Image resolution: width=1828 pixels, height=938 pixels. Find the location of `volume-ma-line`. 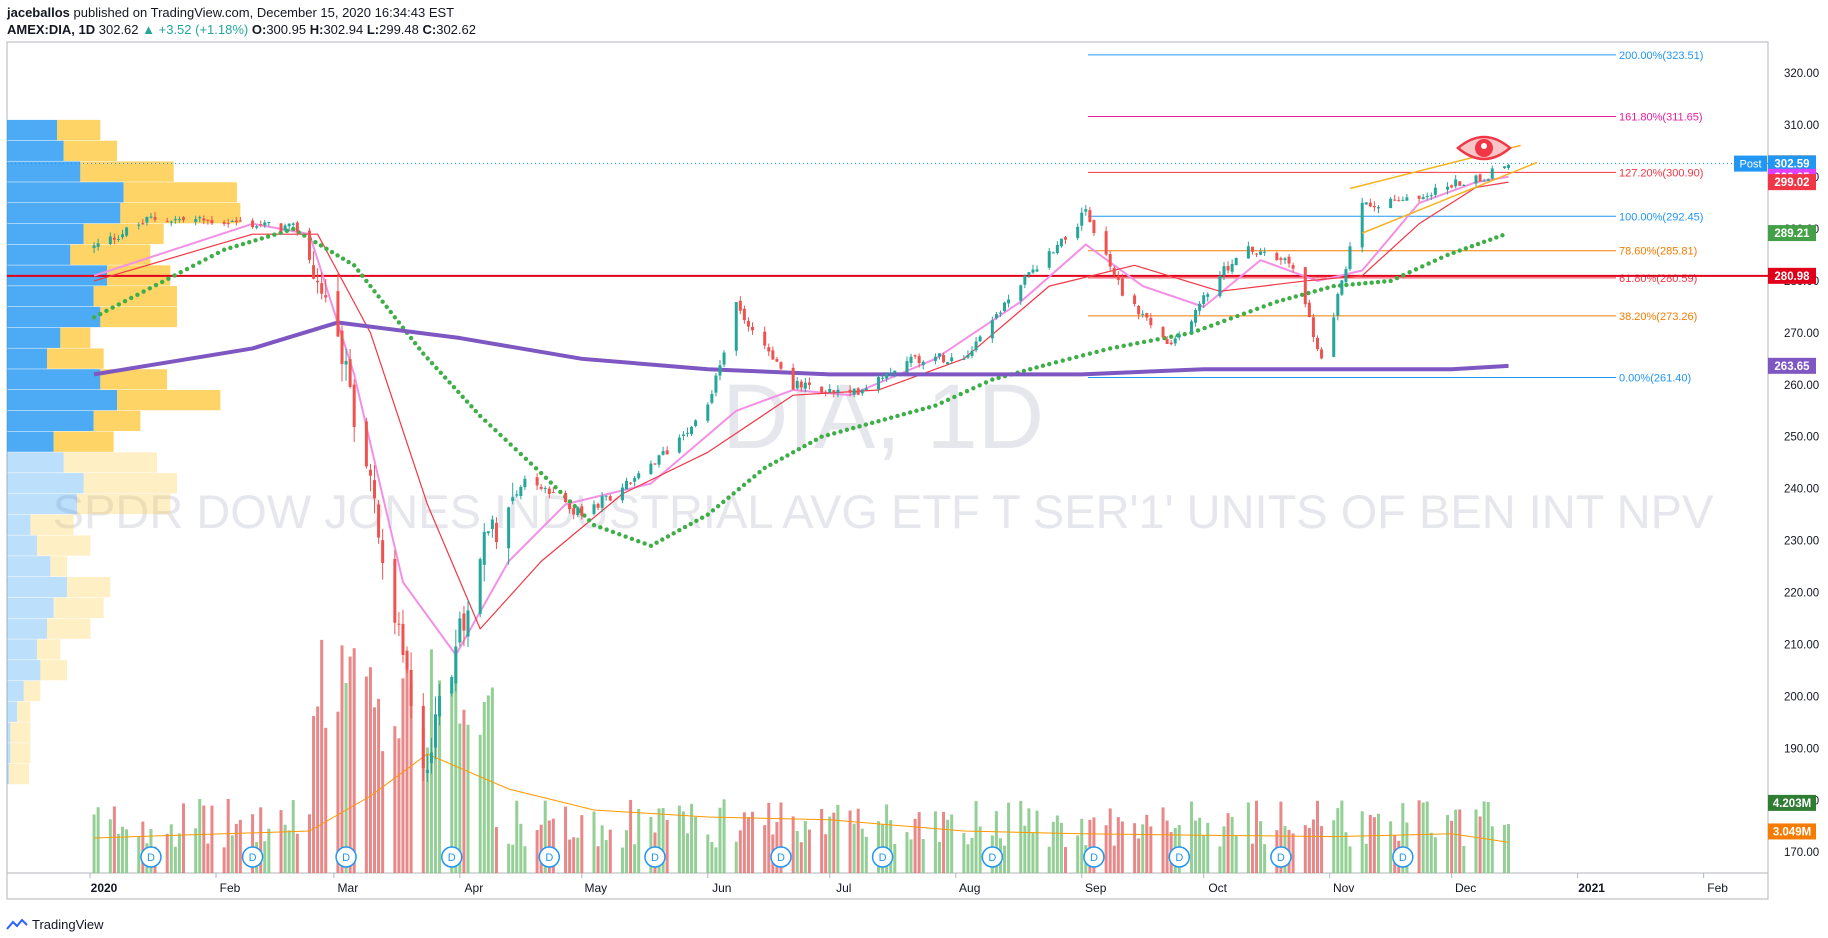

volume-ma-line is located at coordinates (801, 798).